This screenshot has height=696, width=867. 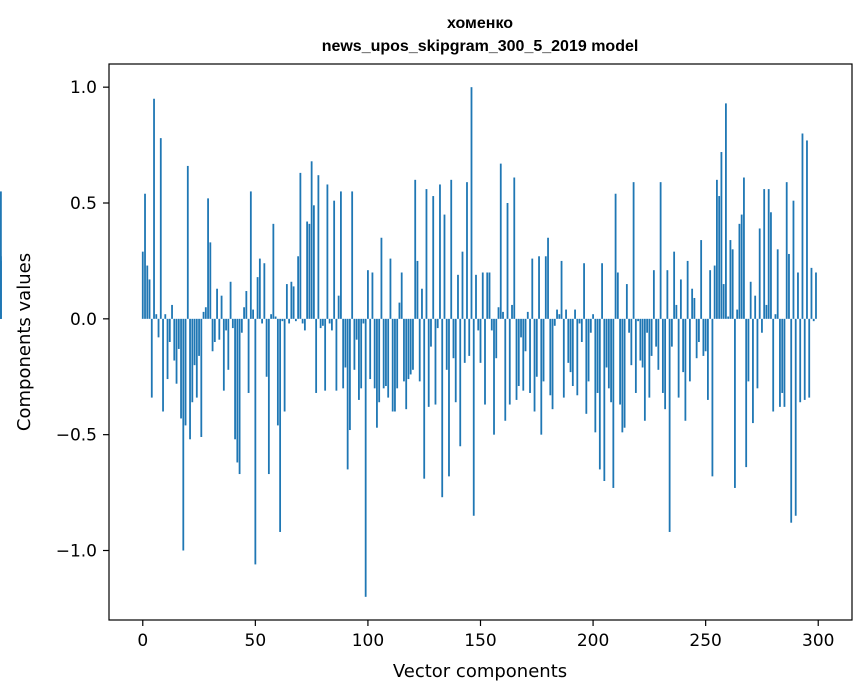 I want to click on x-tick-label: 300, so click(x=818, y=641).